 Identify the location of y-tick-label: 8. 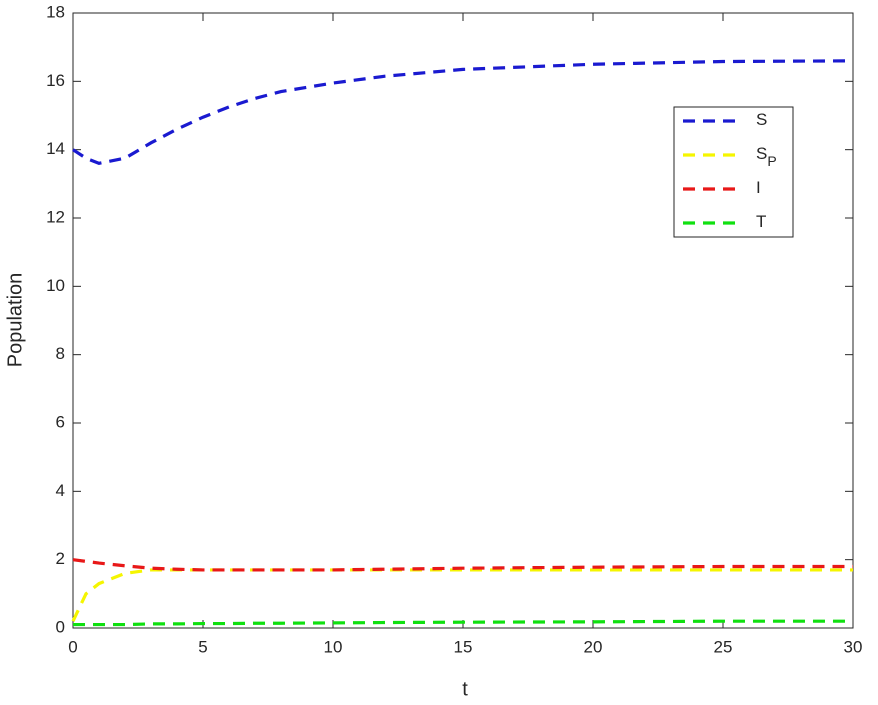
(60, 353).